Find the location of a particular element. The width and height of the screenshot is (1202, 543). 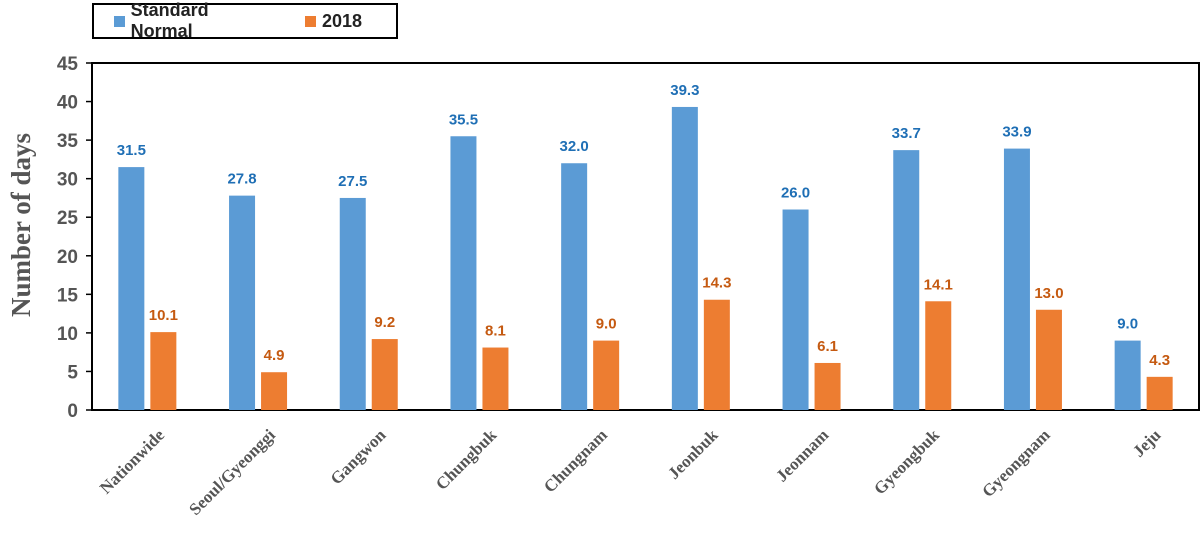

data-label-standard-normal: 33.7 is located at coordinates (906, 133).